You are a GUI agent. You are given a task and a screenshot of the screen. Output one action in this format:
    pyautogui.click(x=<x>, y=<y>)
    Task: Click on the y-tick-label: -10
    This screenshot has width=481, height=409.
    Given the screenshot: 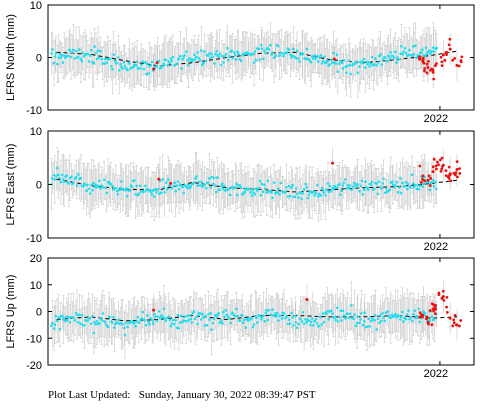 What is the action you would take?
    pyautogui.click(x=34, y=239)
    